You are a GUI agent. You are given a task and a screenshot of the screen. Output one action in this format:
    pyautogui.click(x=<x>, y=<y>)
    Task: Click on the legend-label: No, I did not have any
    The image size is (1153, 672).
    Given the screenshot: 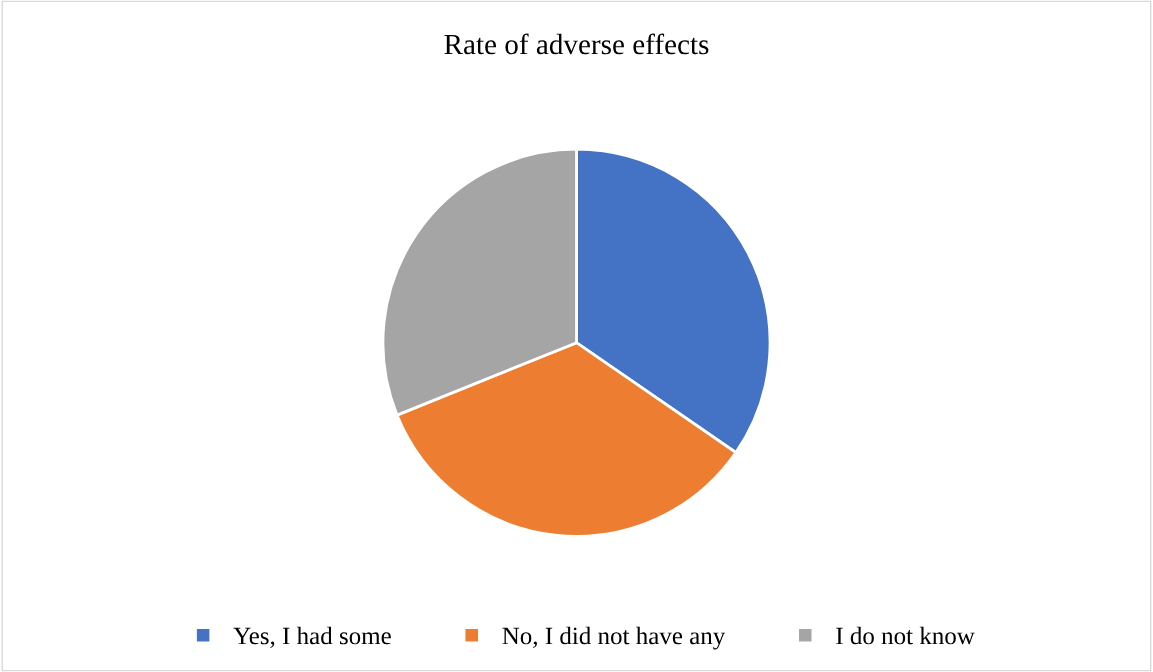 What is the action you would take?
    pyautogui.click(x=614, y=638)
    